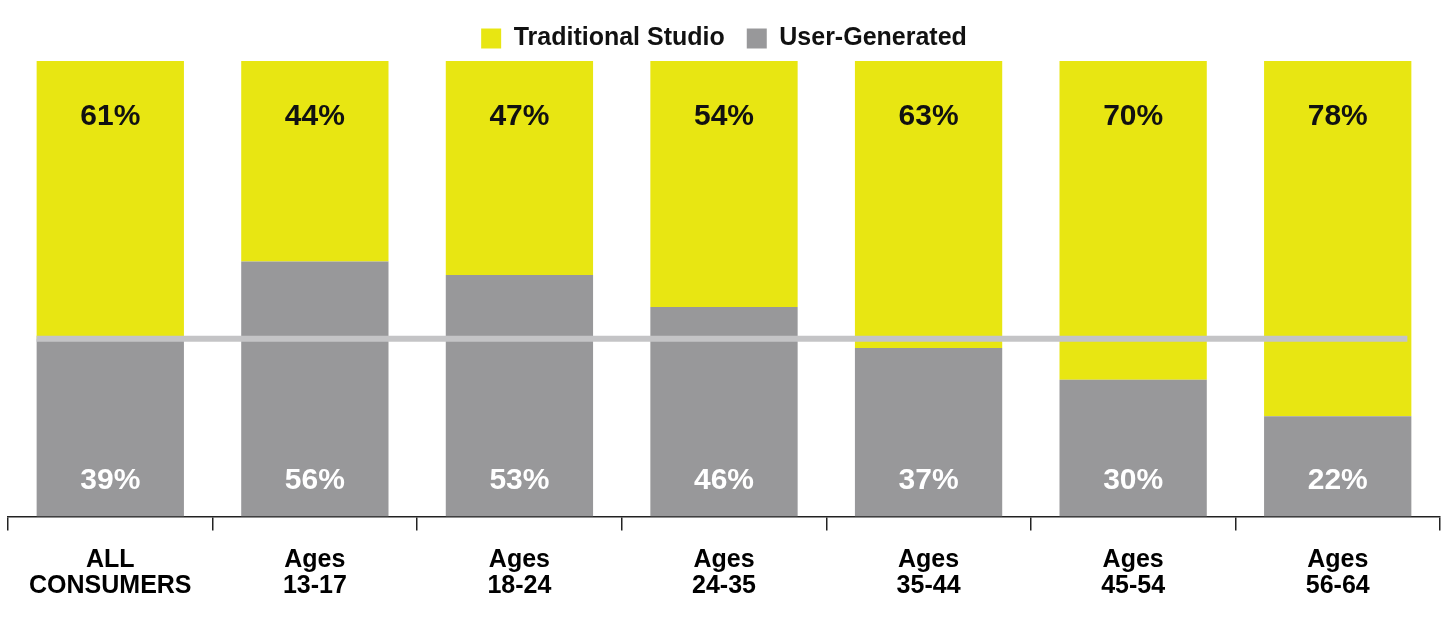 The image size is (1441, 621). Describe the element at coordinates (1133, 570) in the screenshot. I see `x-tick-label: Ages 45-54` at that location.